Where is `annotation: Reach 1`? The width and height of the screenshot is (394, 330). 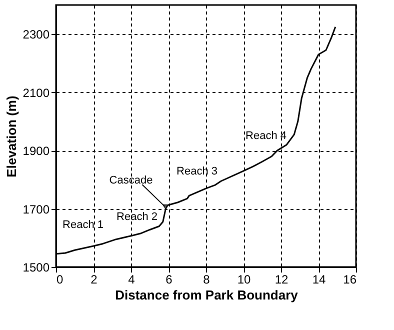 annotation: Reach 1 is located at coordinates (83, 225).